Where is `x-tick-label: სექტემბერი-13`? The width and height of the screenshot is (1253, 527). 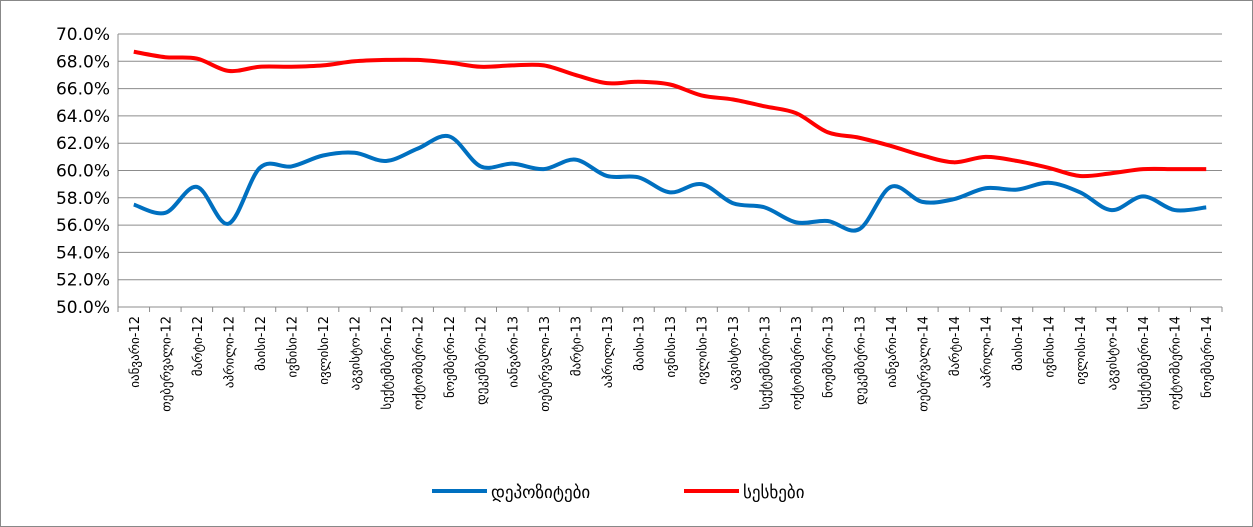
x-tick-label: სექტემბერი-13 is located at coordinates (766, 363).